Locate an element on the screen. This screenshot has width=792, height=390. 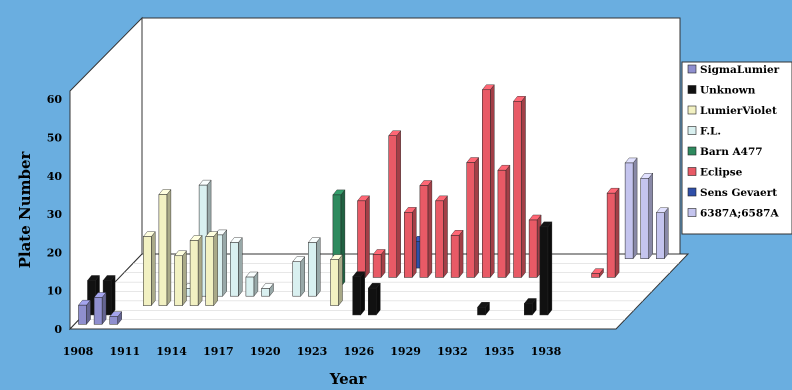
x-tick-label: 1923 is located at coordinates (312, 351).